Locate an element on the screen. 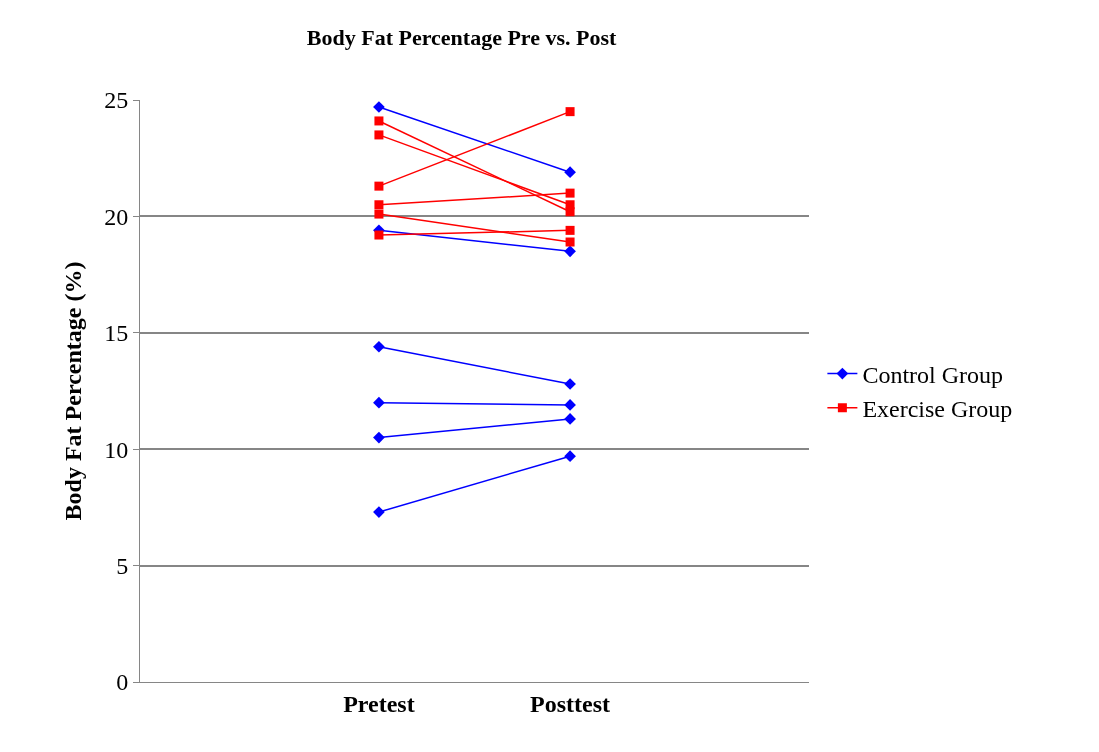 This screenshot has height=752, width=1099. x-tick-label: Posttest is located at coordinates (570, 703).